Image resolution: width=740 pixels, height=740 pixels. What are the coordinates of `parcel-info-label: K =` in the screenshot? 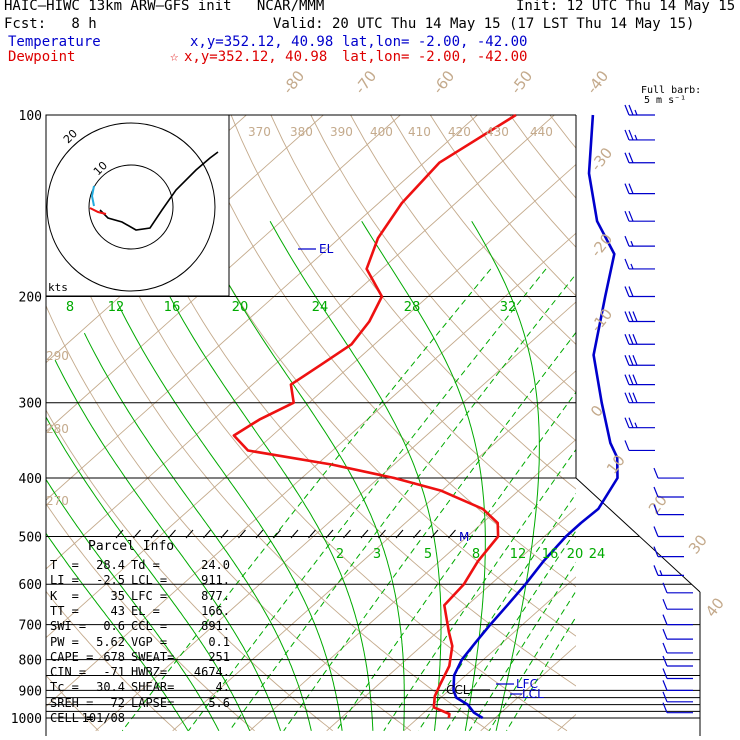 It's located at (64, 595).